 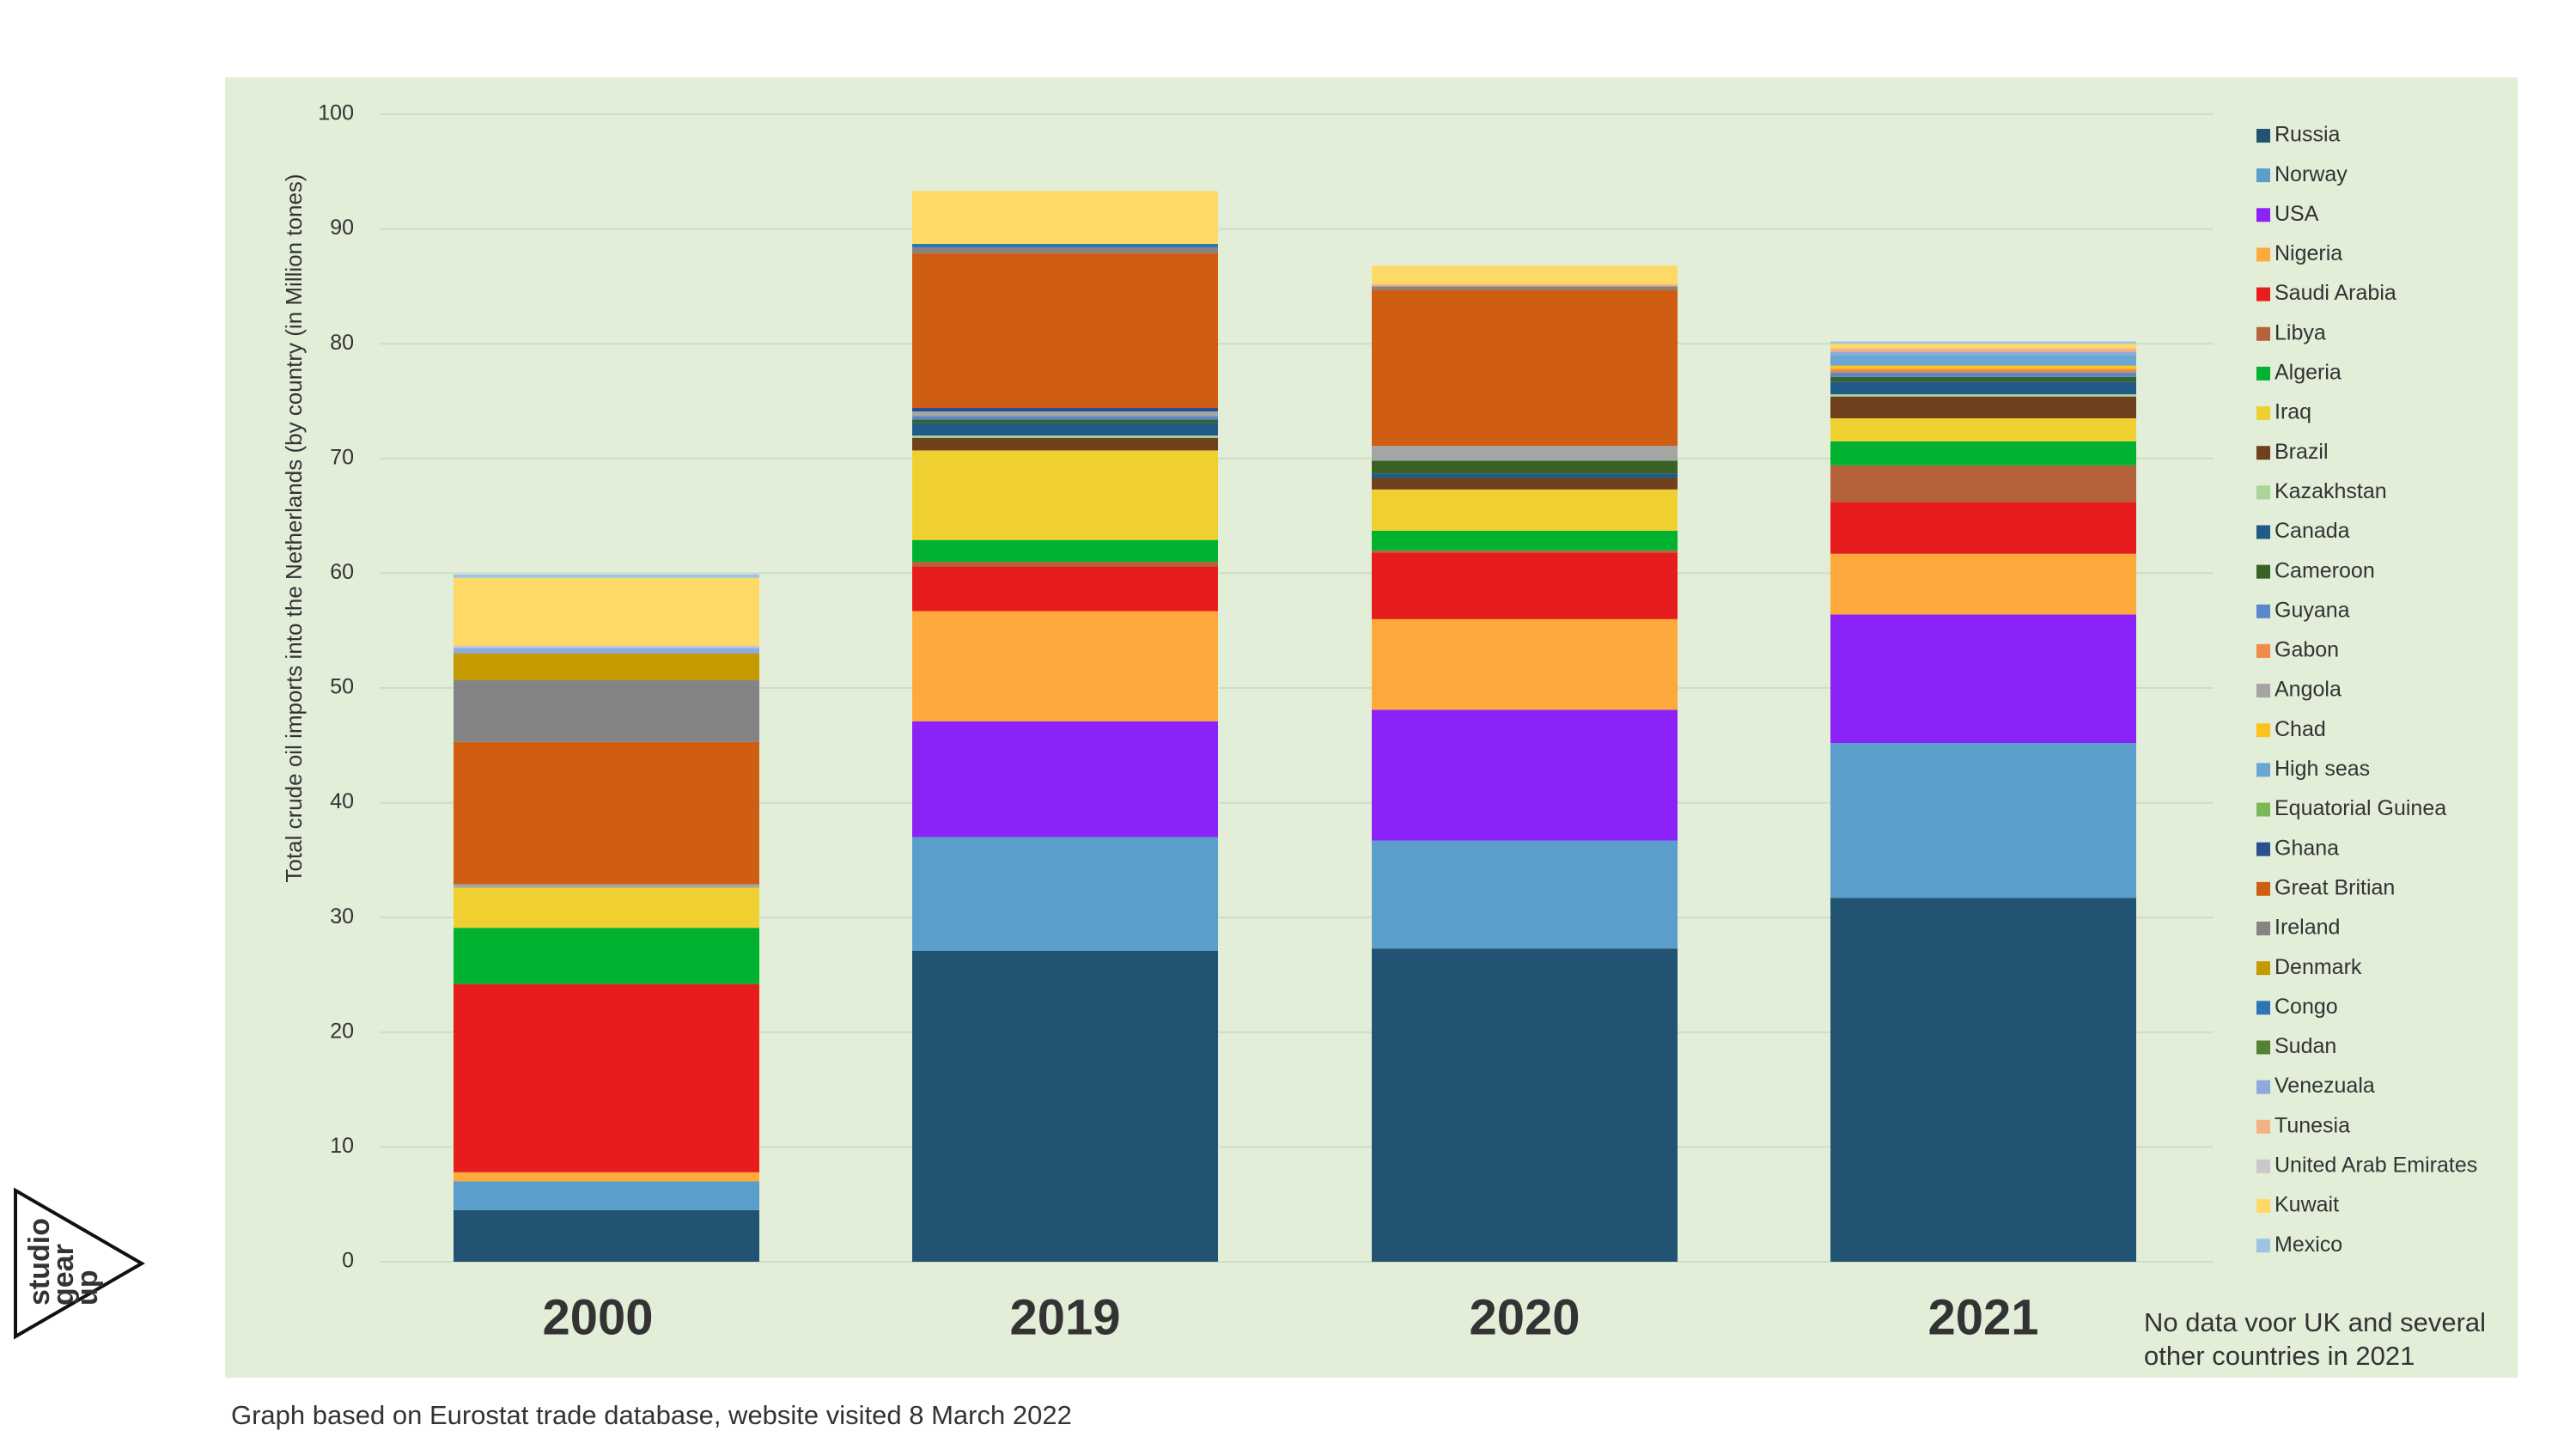 I want to click on legend-label: United Arab Emirates, so click(x=2376, y=1166).